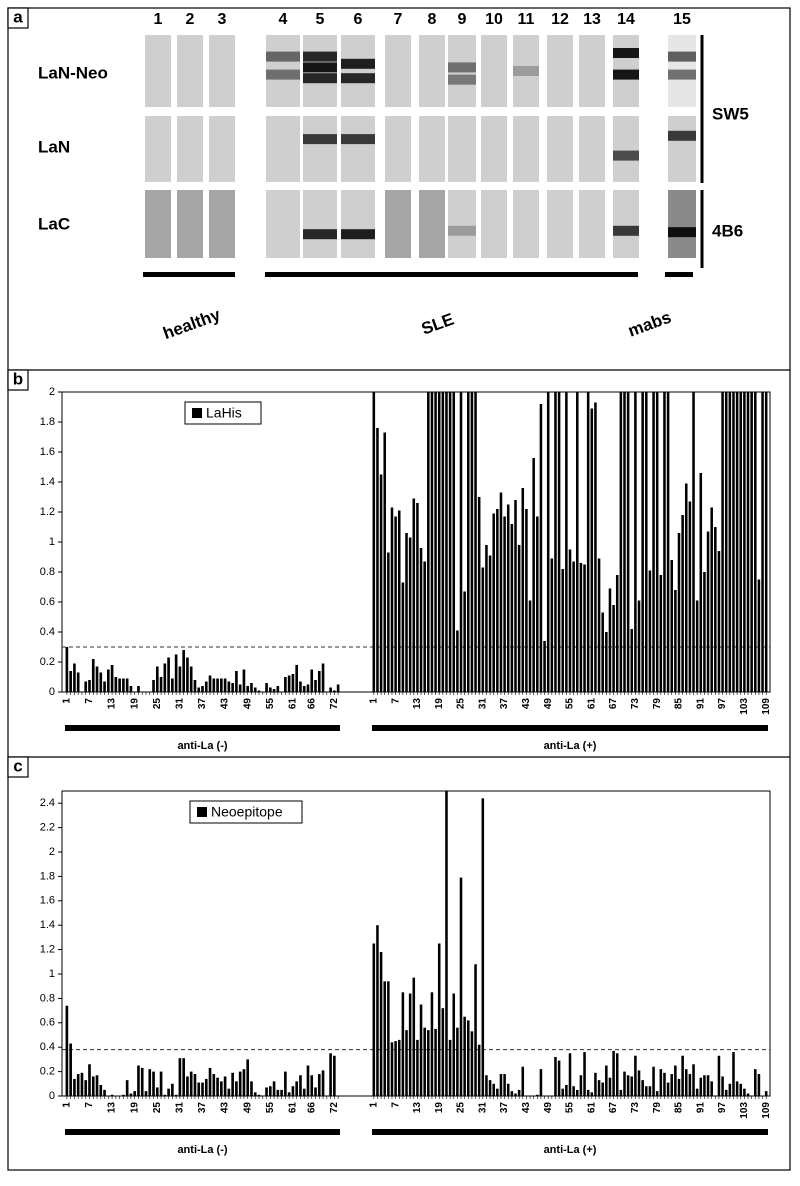 The height and width of the screenshot is (1186, 800). What do you see at coordinates (395, 701) in the screenshot?
I see `x-tick-label: 7` at bounding box center [395, 701].